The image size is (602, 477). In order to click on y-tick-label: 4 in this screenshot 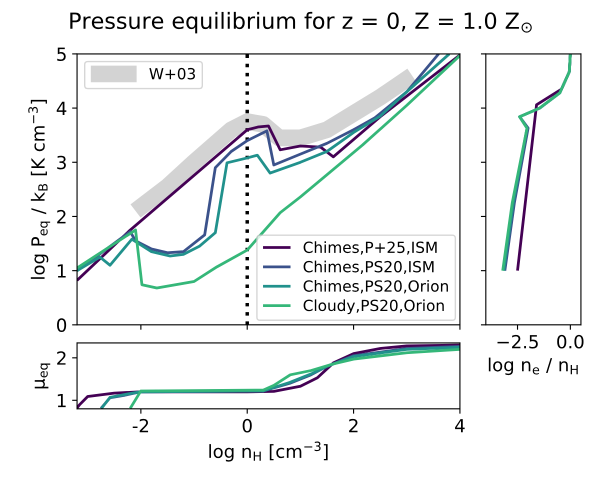, I will do `click(61, 108)`.